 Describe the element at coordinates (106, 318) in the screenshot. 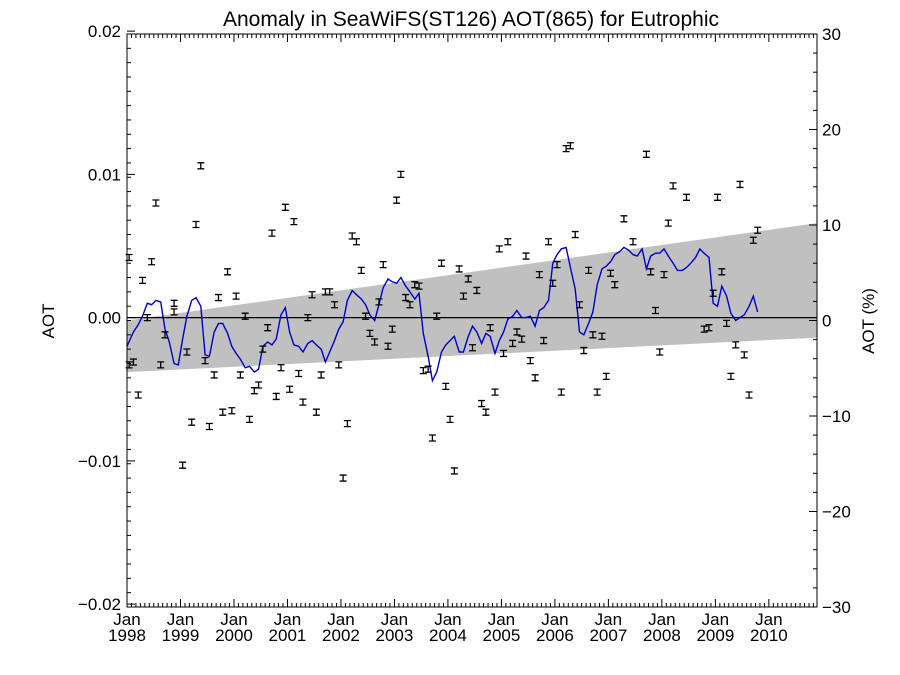

I see `y-axis-left: 0.02 0.01 0.00 −0.01 −0.02` at that location.